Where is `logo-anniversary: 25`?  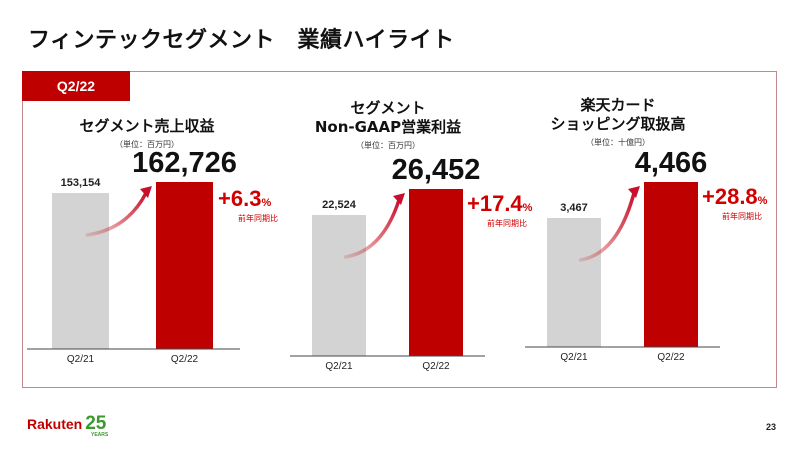
logo-anniversary: 25 is located at coordinates (96, 423).